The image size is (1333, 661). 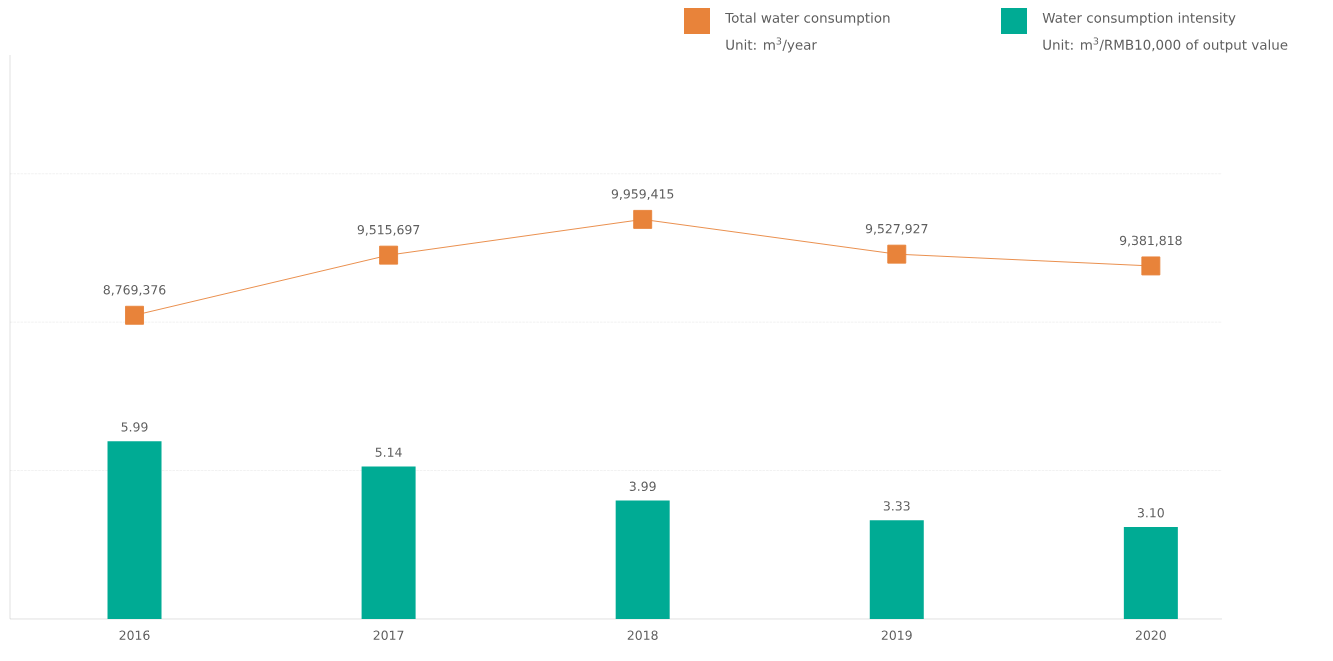 What do you see at coordinates (642, 635) in the screenshot?
I see `x-tick-label: 2018` at bounding box center [642, 635].